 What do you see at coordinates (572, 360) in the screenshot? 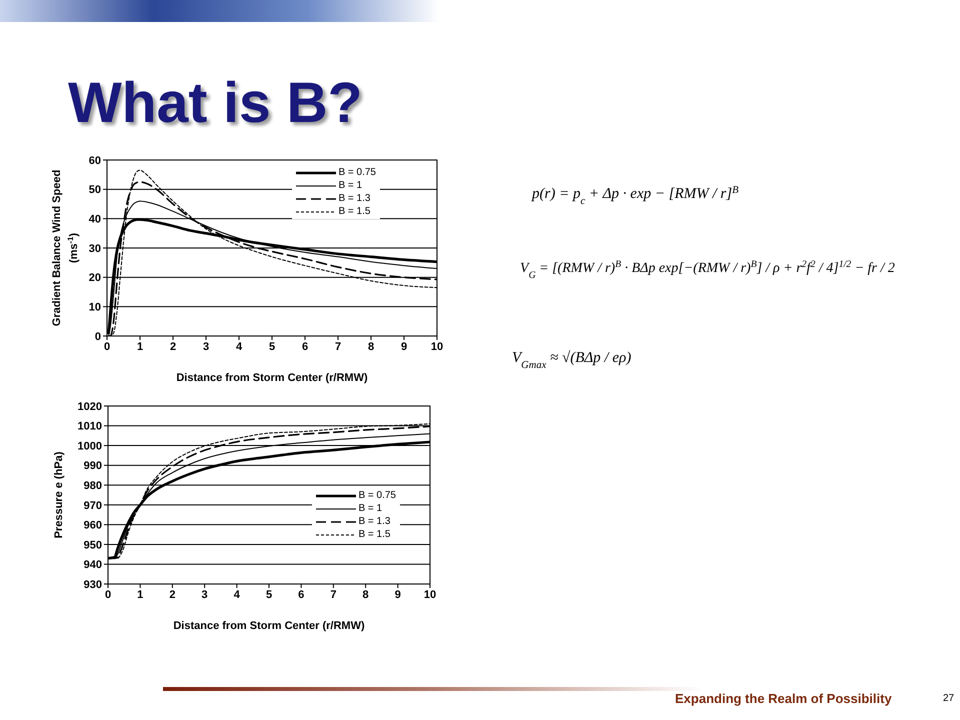
I see `text: V$_{Gmax}$ ≈ √(BΔp / eρ)` at bounding box center [572, 360].